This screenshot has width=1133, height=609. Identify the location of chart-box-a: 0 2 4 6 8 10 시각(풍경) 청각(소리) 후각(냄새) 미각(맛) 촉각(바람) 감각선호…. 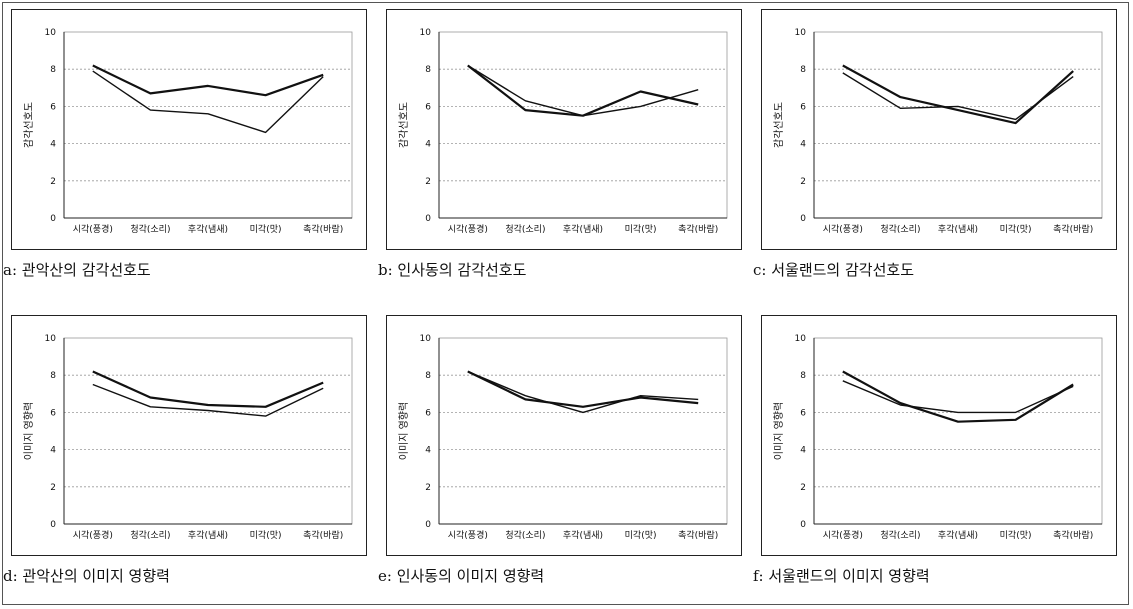
(189, 129).